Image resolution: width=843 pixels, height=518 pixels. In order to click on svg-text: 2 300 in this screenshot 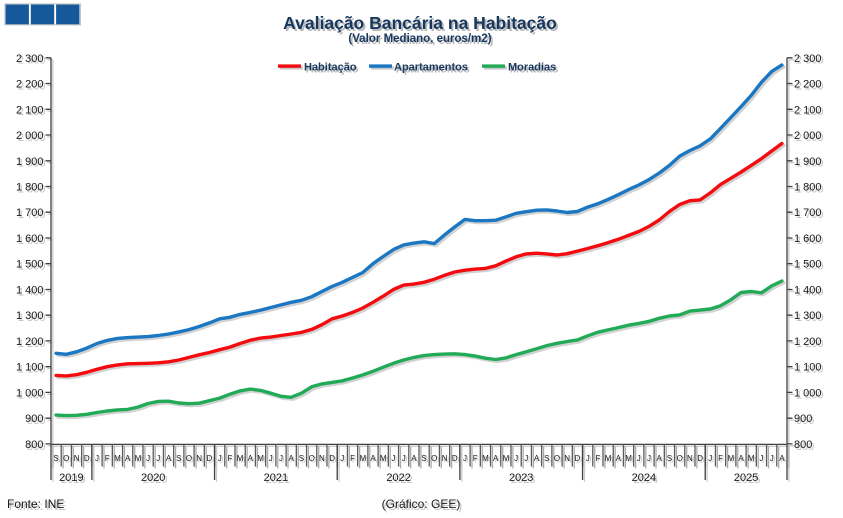, I will do `click(810, 61)`.